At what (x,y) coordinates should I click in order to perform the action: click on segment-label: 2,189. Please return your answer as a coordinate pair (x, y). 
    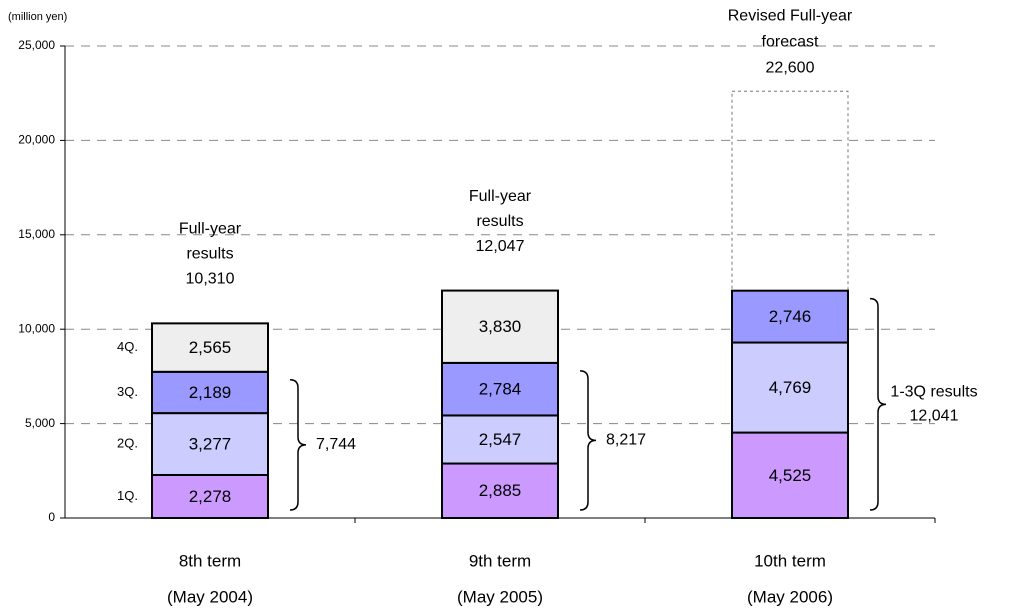
    Looking at the image, I should click on (210, 392).